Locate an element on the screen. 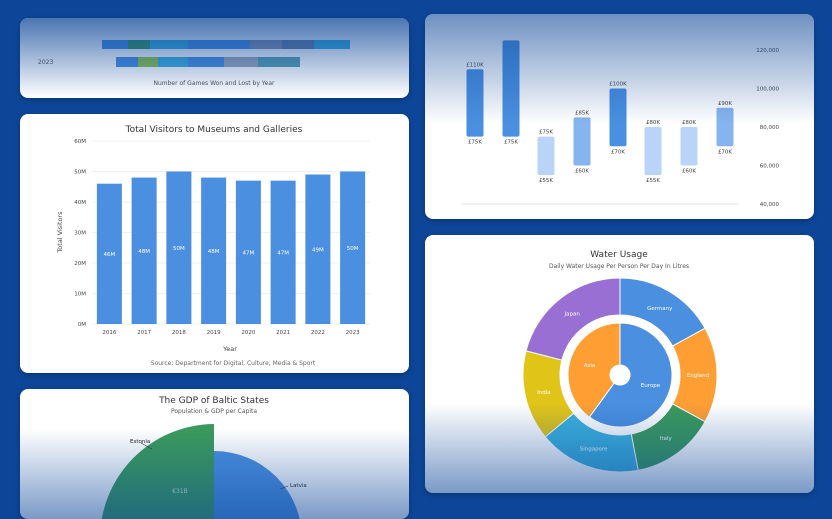 This screenshot has height=519, width=832. chart-title: Water Usage is located at coordinates (619, 255).